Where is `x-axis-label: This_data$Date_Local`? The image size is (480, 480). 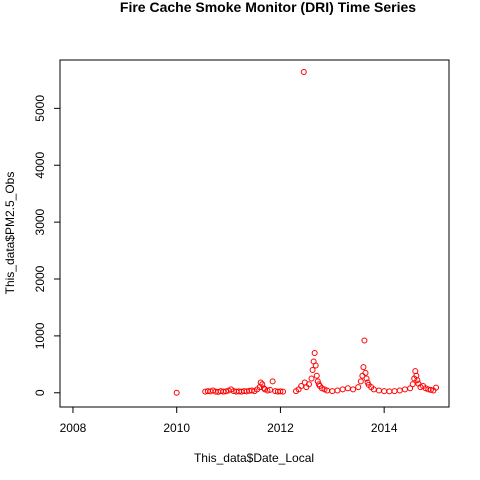 x-axis-label: This_data$Date_Local is located at coordinates (254, 458).